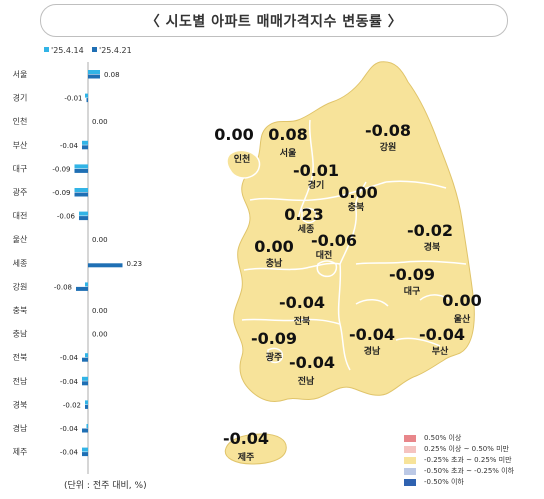 Image resolution: width=544 pixels, height=499 pixels. I want to click on category-label: 경북, so click(20, 404).